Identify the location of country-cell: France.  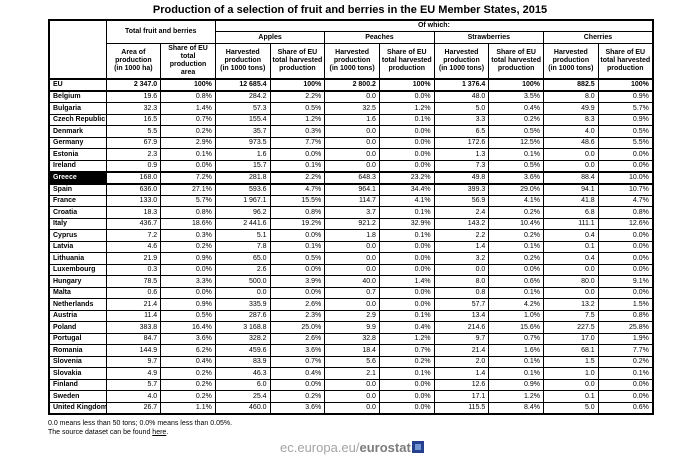
(77, 201).